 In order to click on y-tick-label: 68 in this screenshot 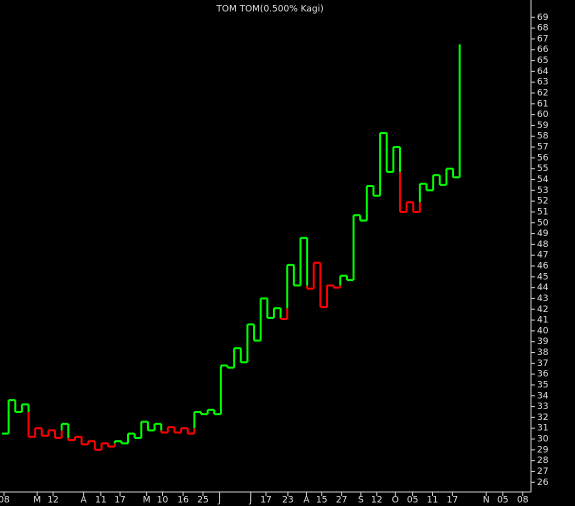, I will do `click(543, 29)`.